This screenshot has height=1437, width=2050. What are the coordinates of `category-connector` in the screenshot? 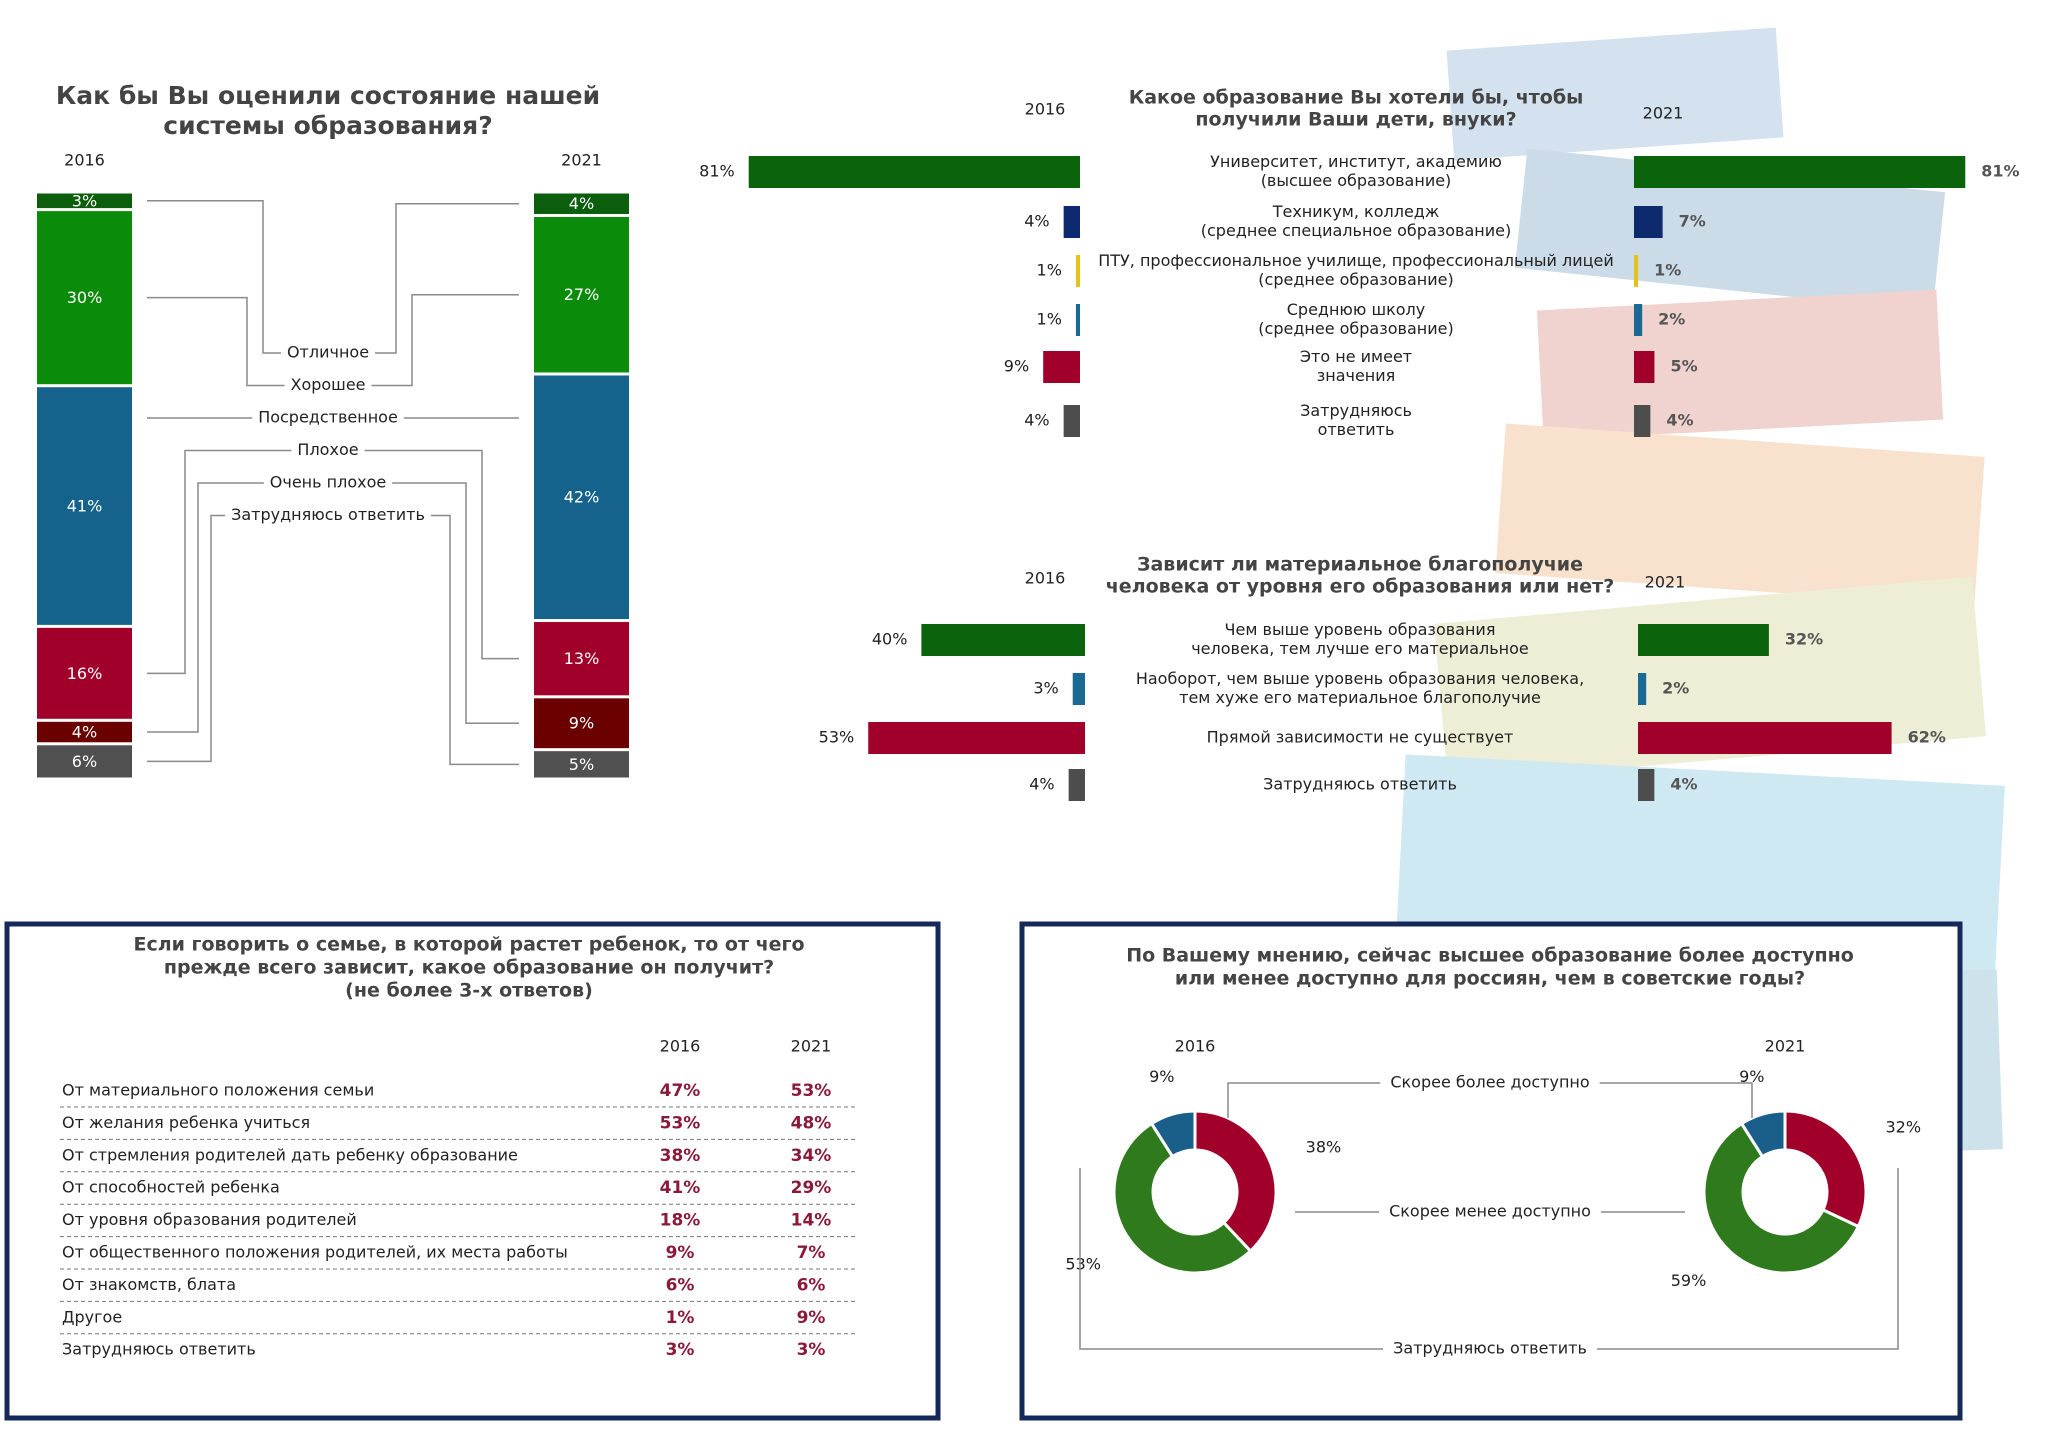 It's located at (1747, 1259).